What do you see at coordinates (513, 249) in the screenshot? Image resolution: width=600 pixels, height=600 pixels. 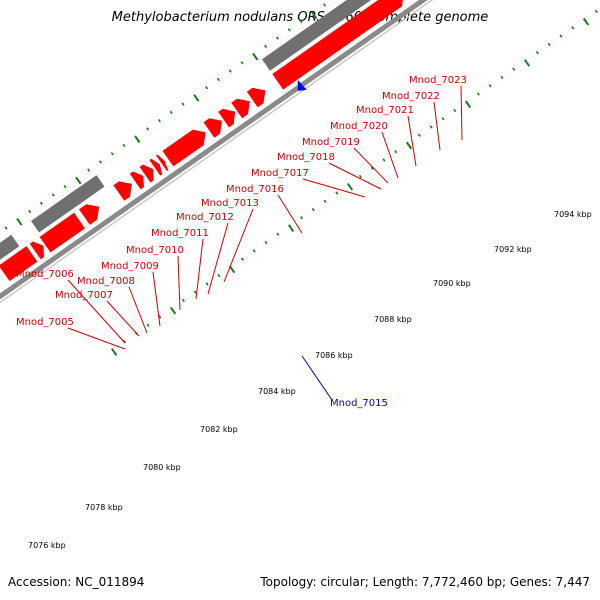 I see `kbp-label: 7092 kbp` at bounding box center [513, 249].